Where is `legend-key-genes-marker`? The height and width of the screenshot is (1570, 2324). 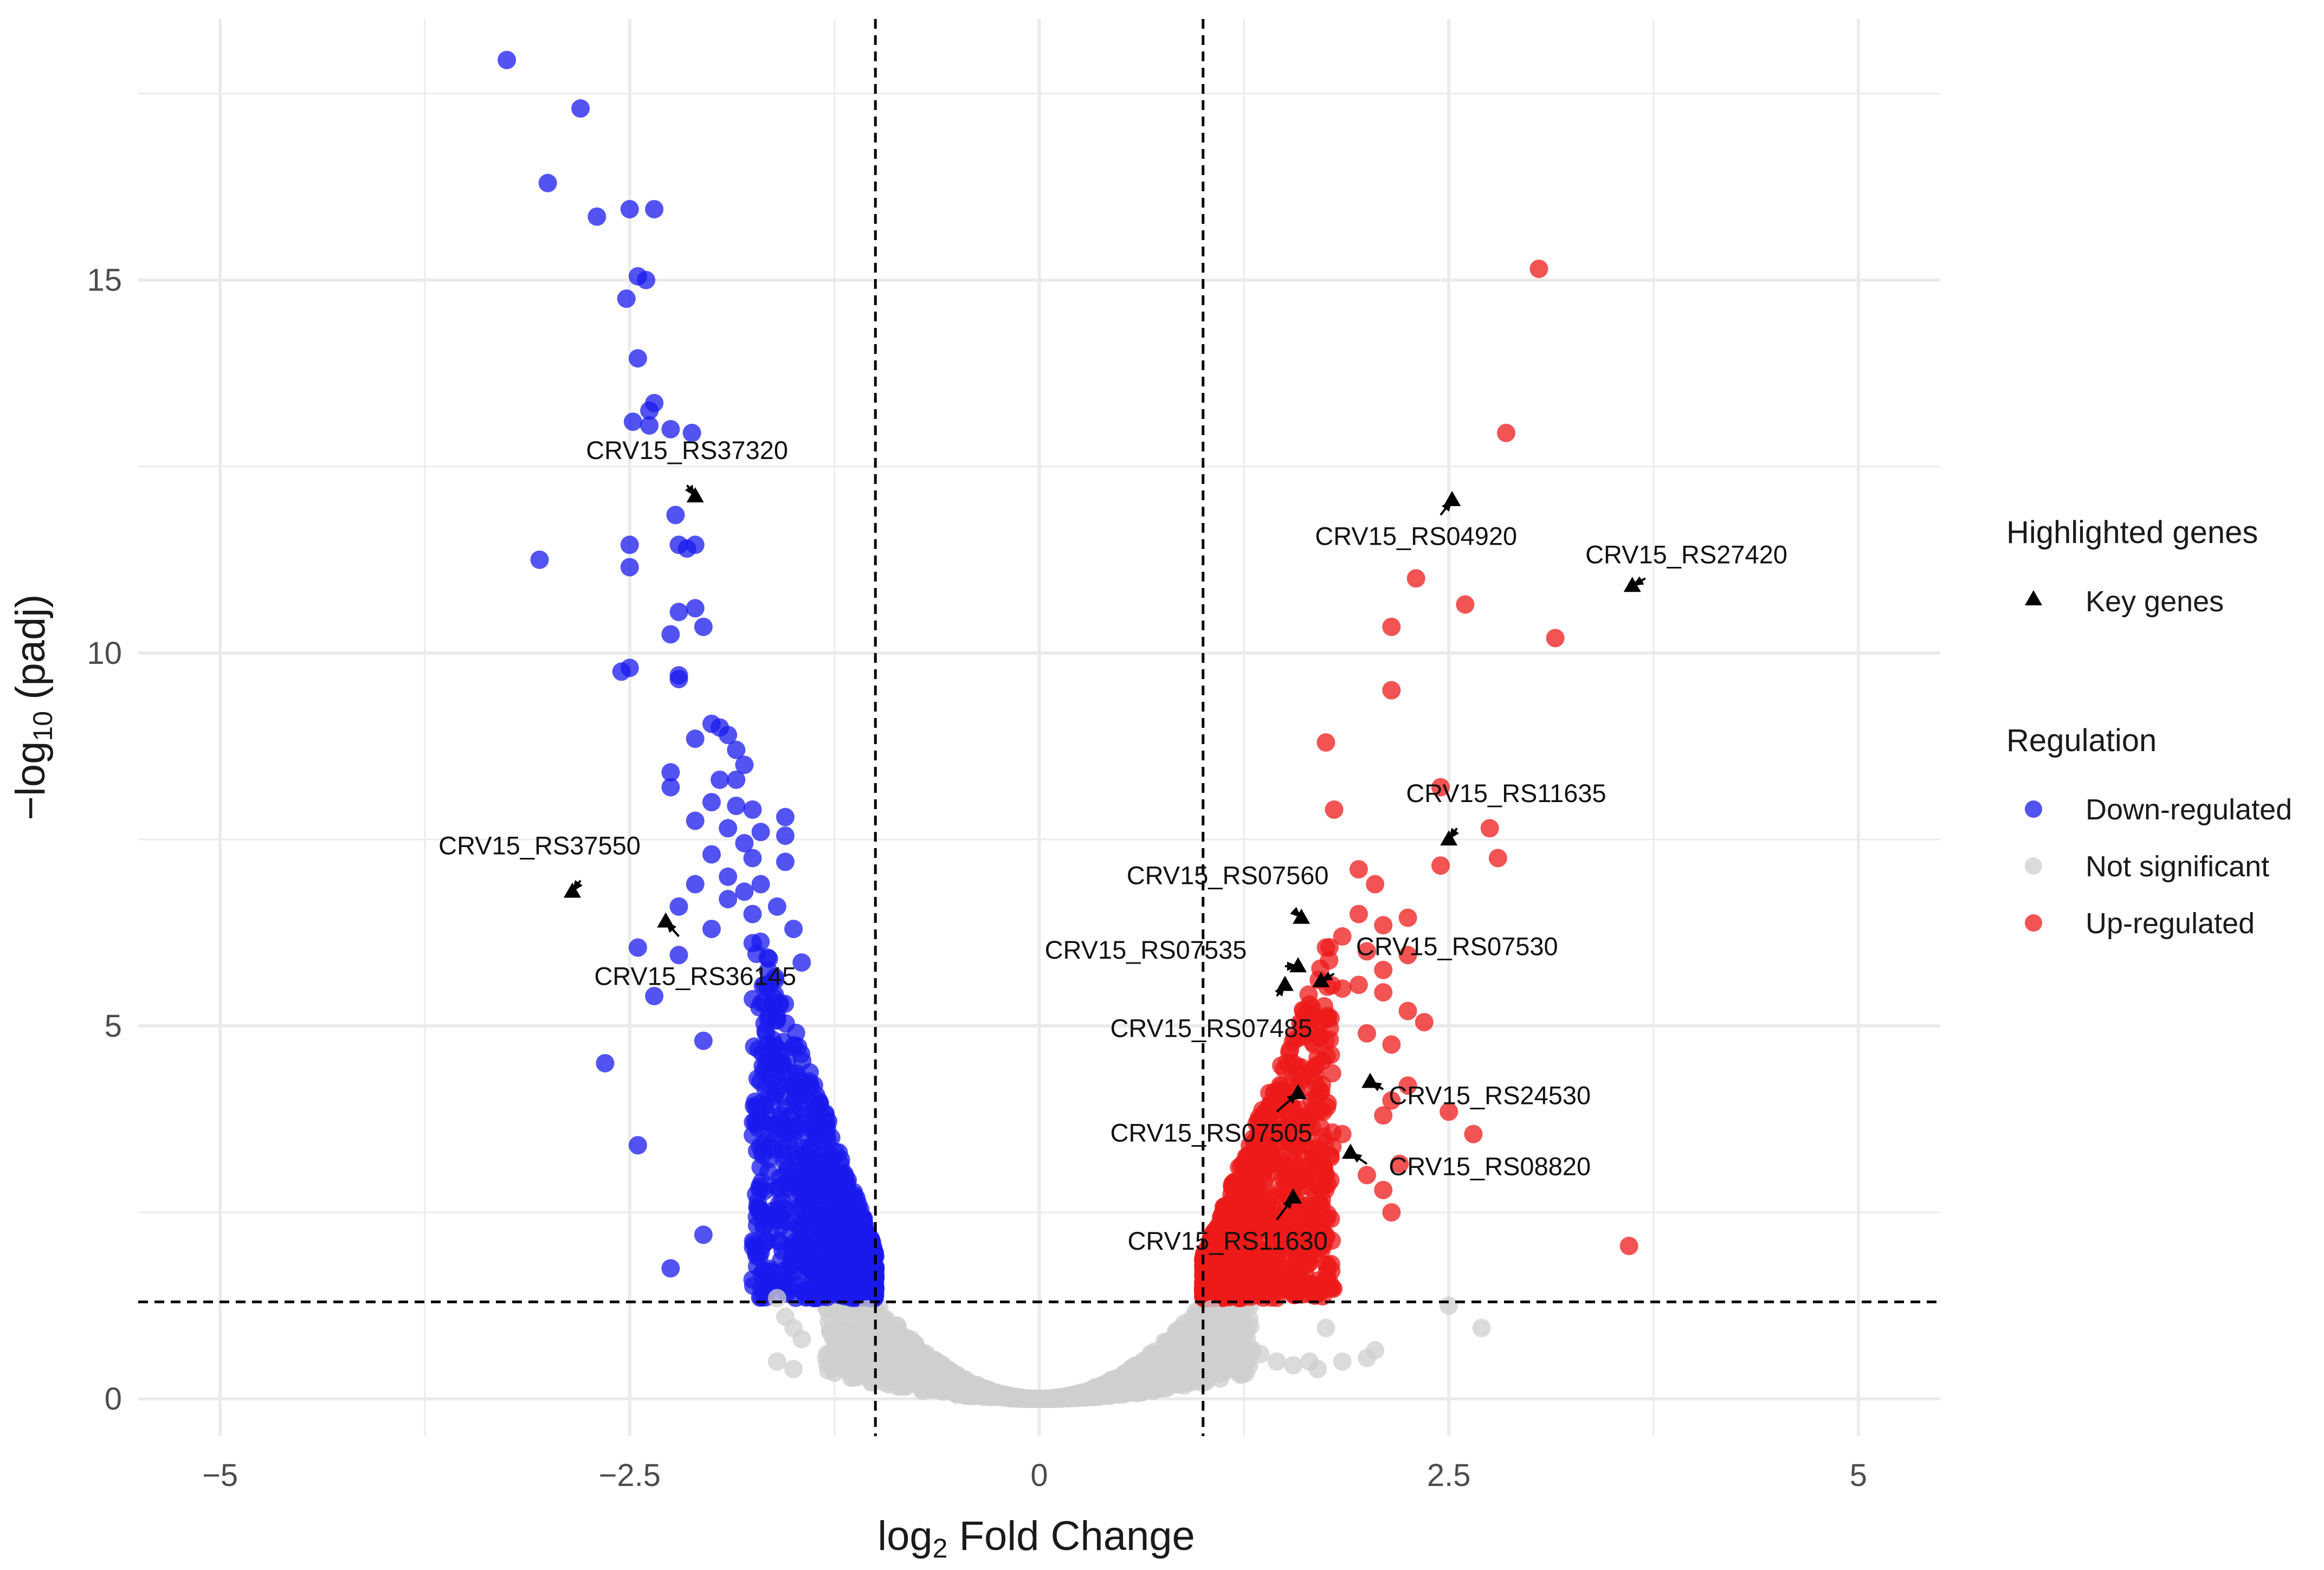
legend-key-genes-marker is located at coordinates (2033, 597).